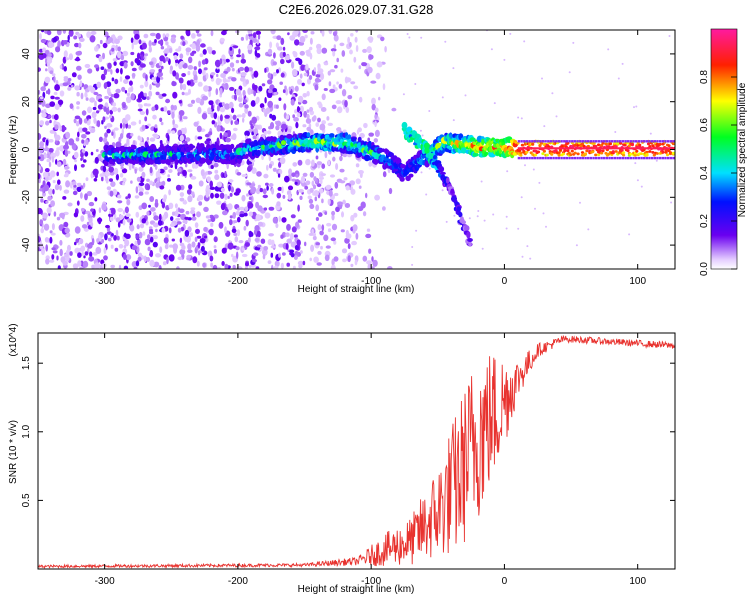 Image resolution: width=750 pixels, height=600 pixels. What do you see at coordinates (13, 339) in the screenshot?
I see `snr-scale-label: (x10^4)` at bounding box center [13, 339].